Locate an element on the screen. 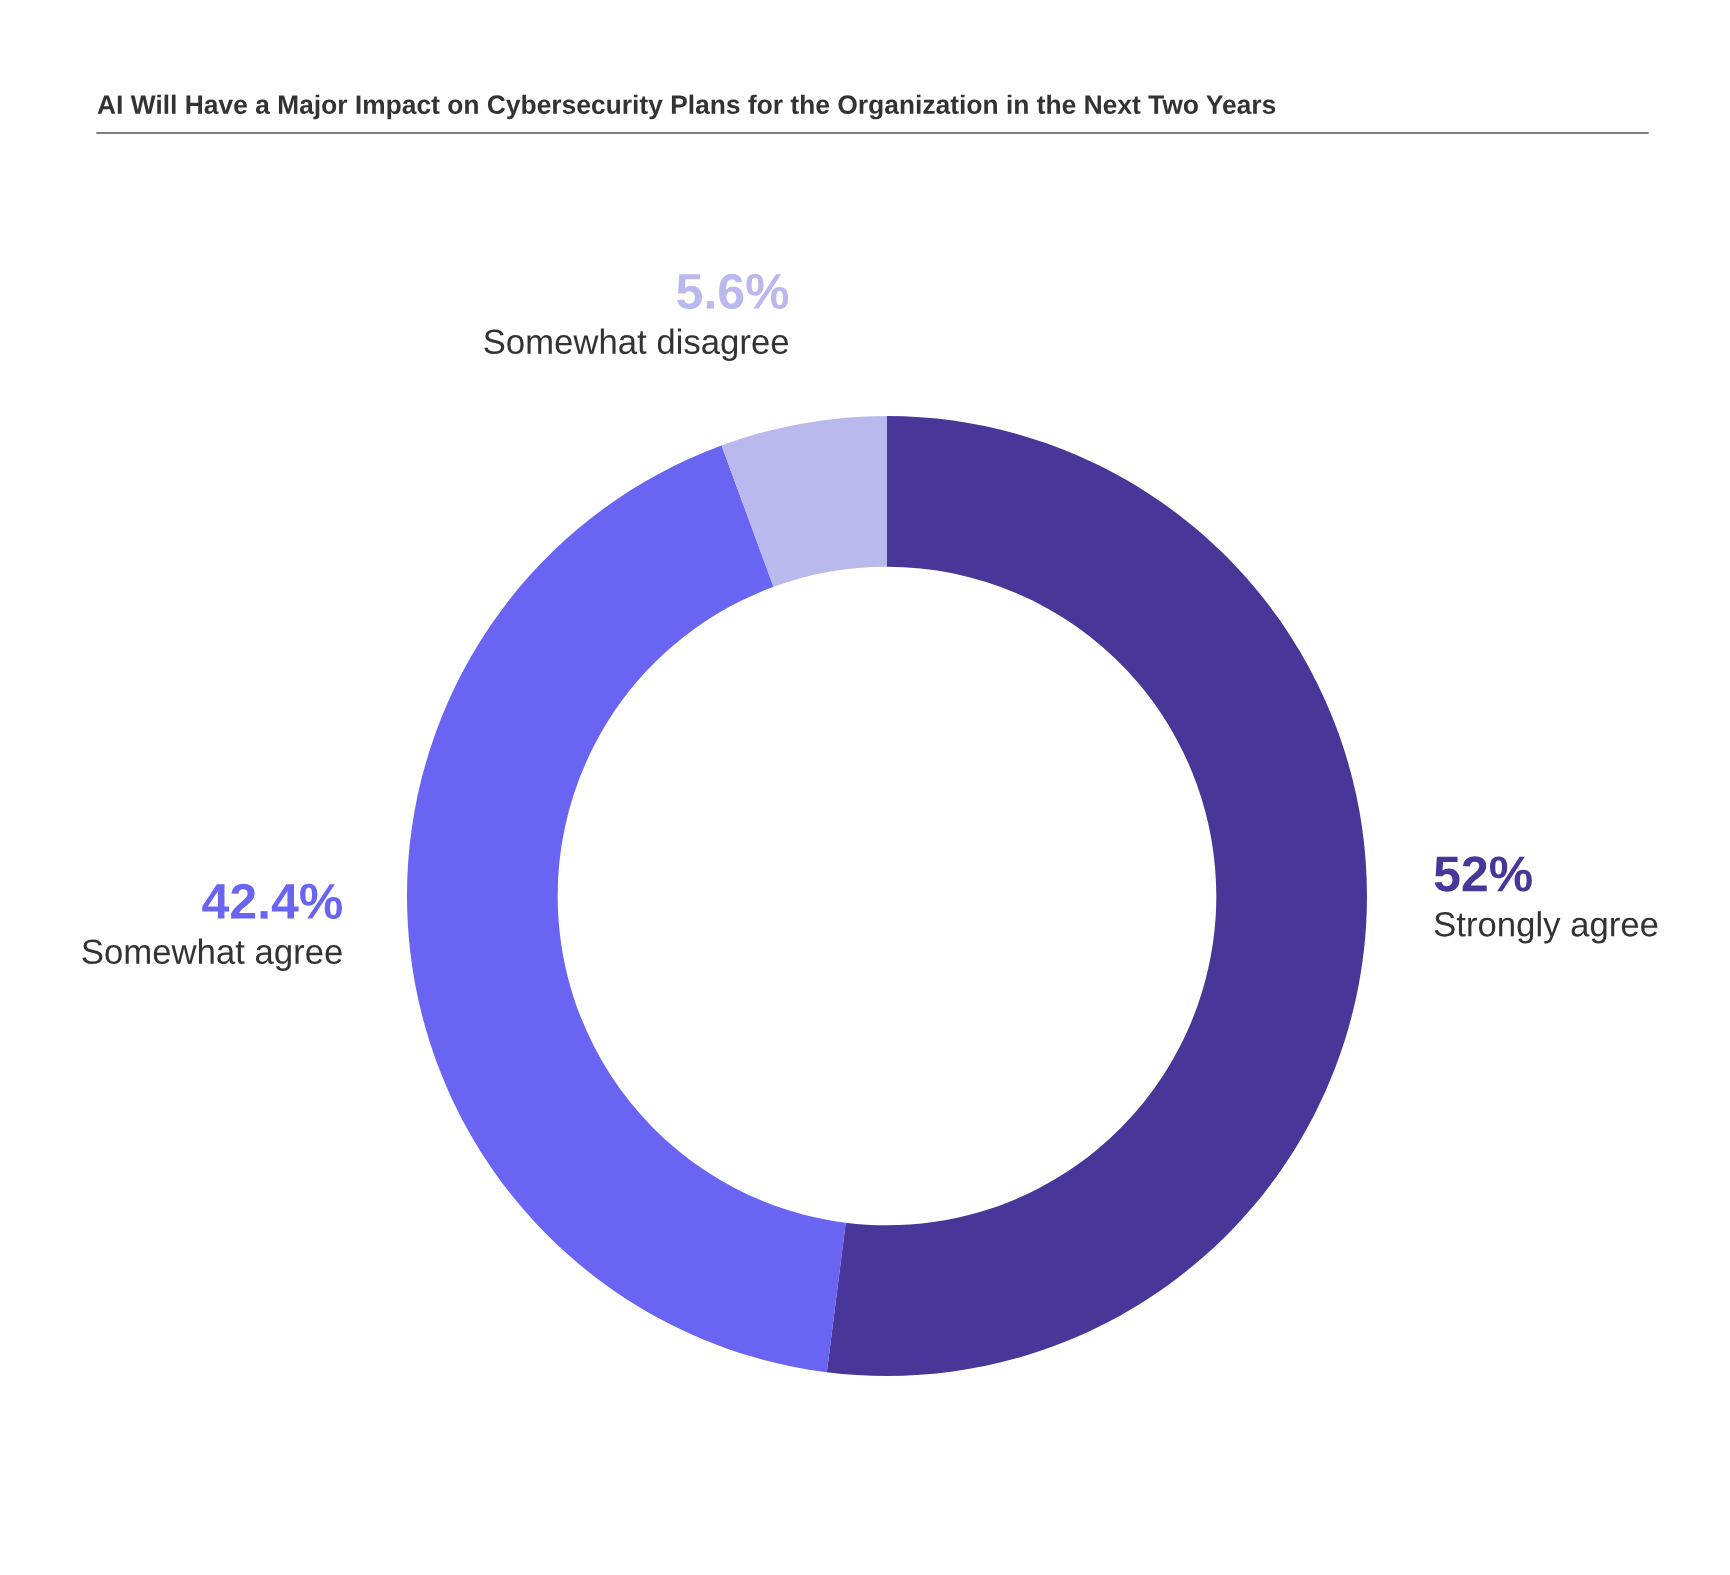  data-label: 5.6% is located at coordinates (733, 291).